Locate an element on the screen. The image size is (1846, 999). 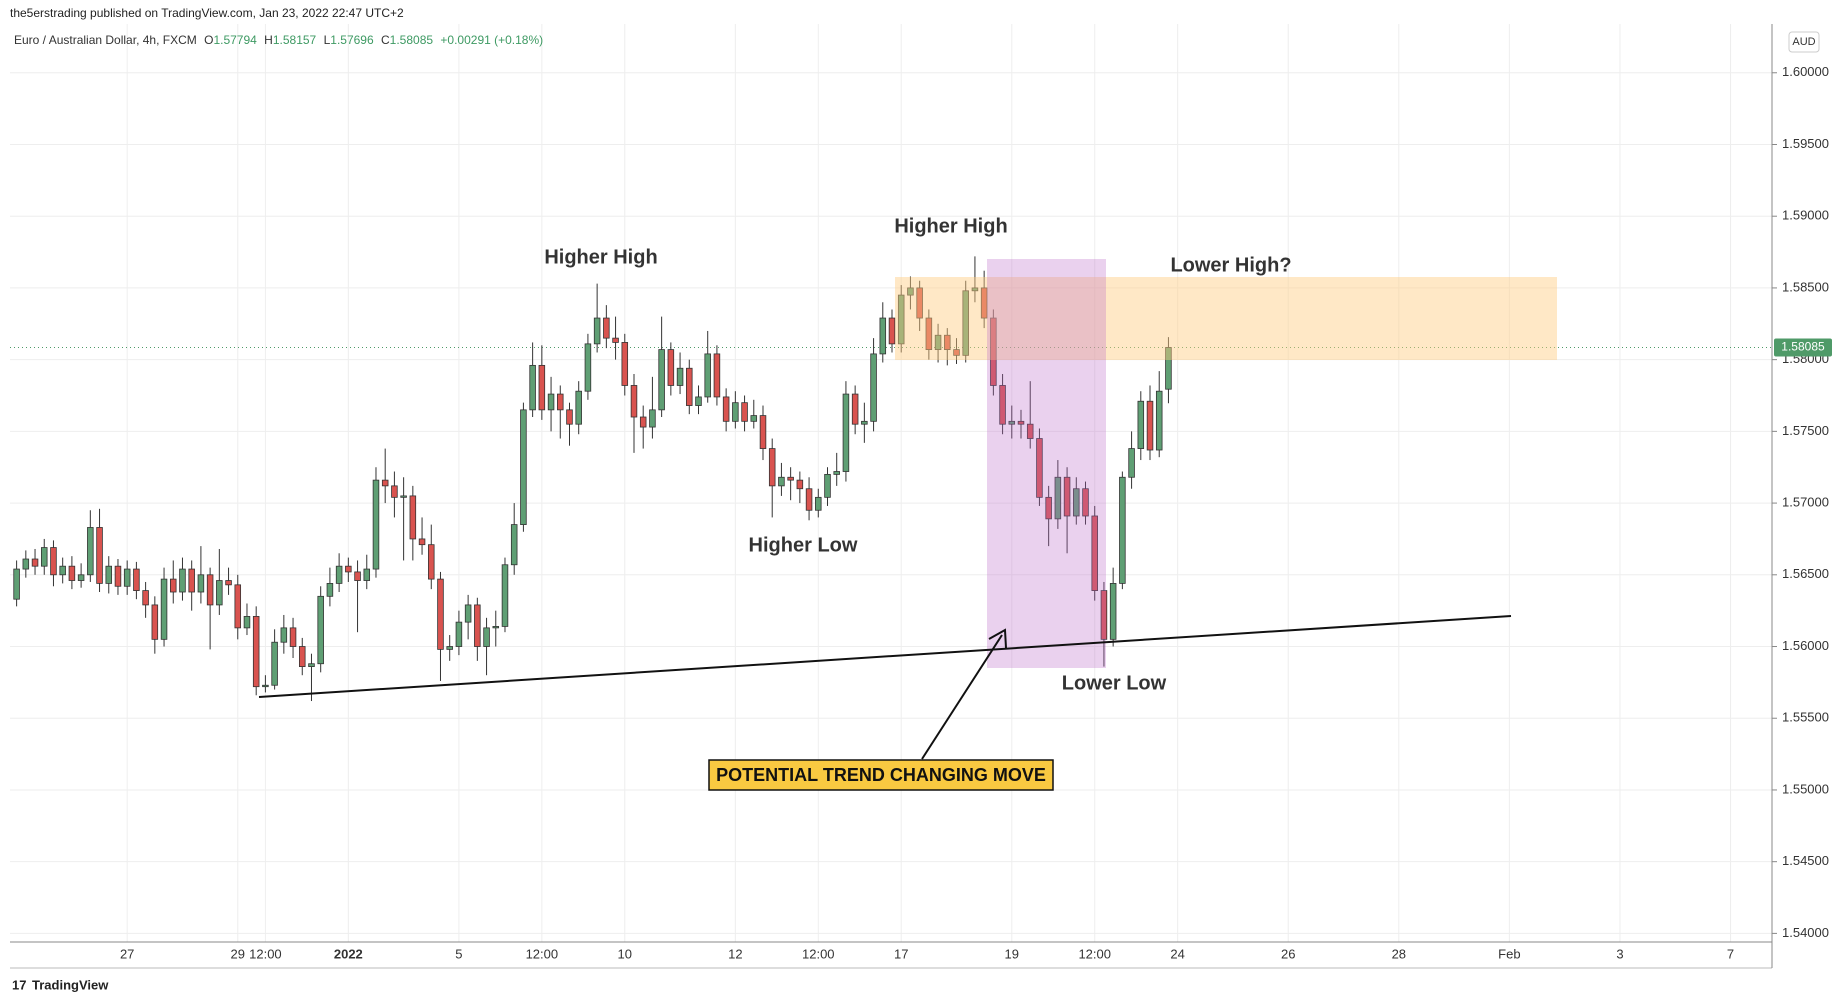
x-tick-label: 27 is located at coordinates (127, 953).